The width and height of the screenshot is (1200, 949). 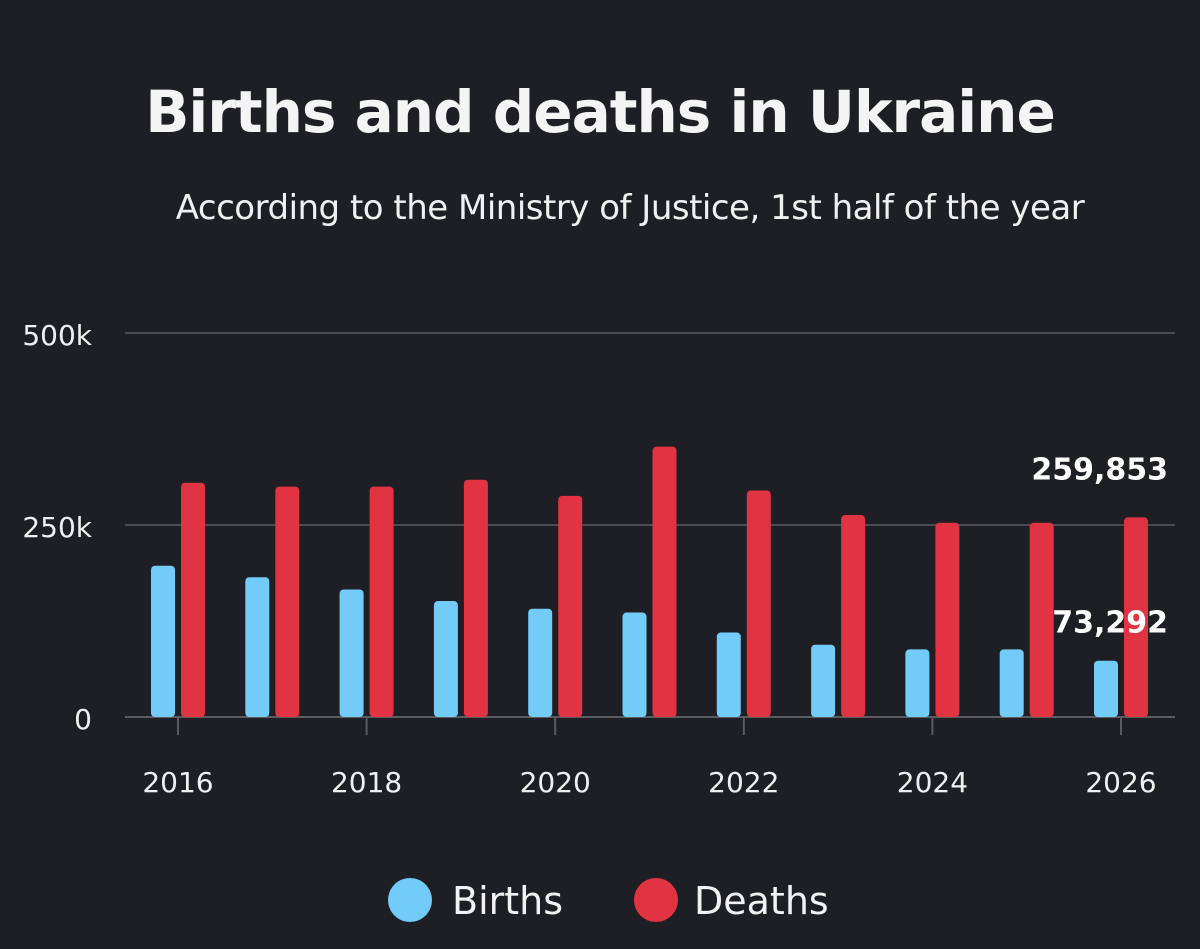 What do you see at coordinates (163, 641) in the screenshot?
I see `bar-births-2016` at bounding box center [163, 641].